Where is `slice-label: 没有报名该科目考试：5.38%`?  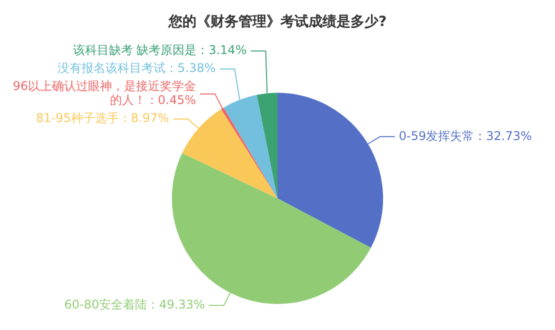 slice-label: 没有报名该科目考试：5.38% is located at coordinates (137, 68).